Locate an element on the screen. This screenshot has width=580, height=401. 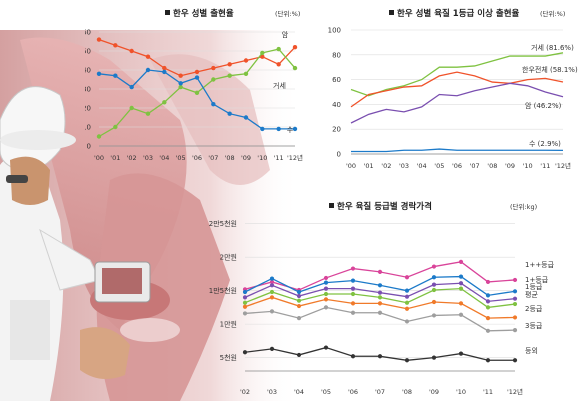
chart-title: 한우 육질 등급별 경락가격 is located at coordinates (384, 206).